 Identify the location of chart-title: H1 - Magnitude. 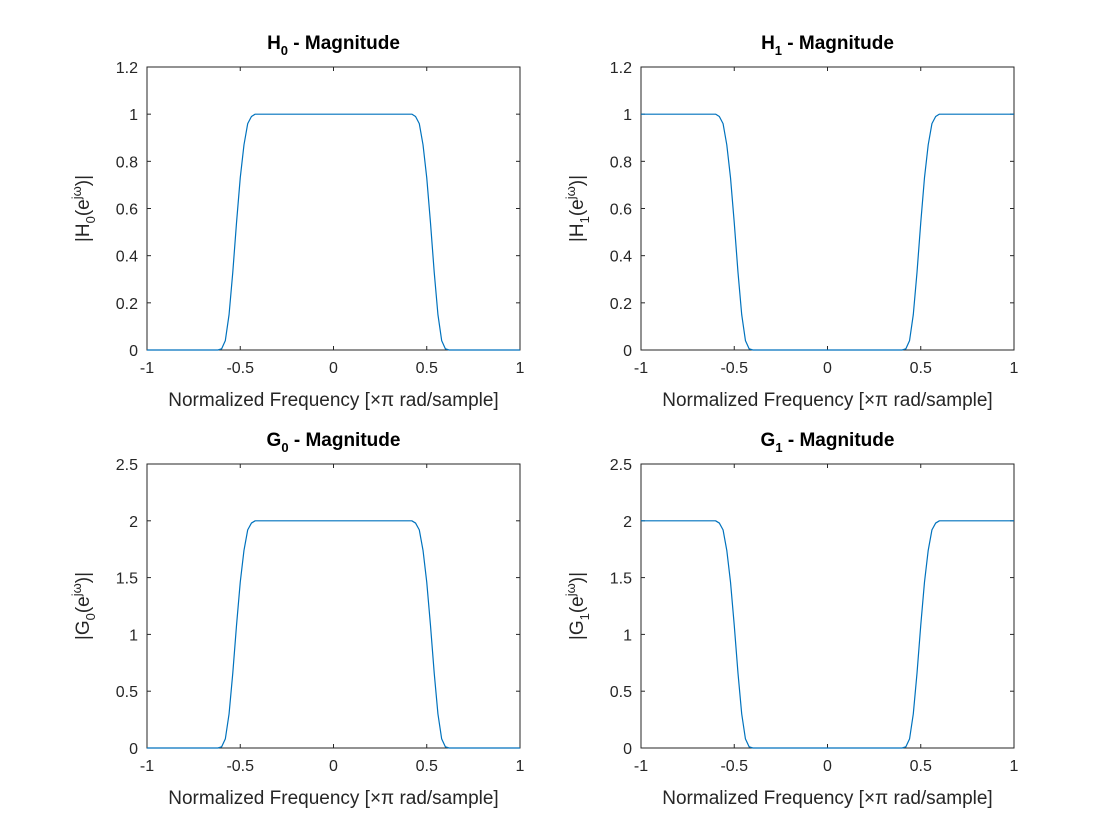
(827, 45).